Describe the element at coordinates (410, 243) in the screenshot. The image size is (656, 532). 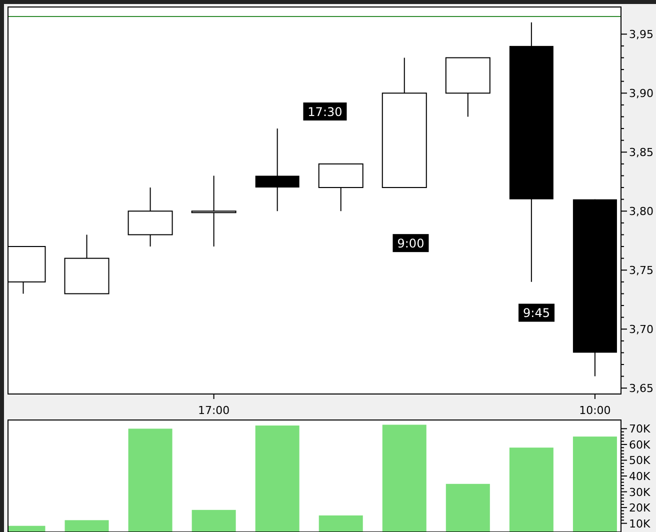
I see `annotation: 9:00` at that location.